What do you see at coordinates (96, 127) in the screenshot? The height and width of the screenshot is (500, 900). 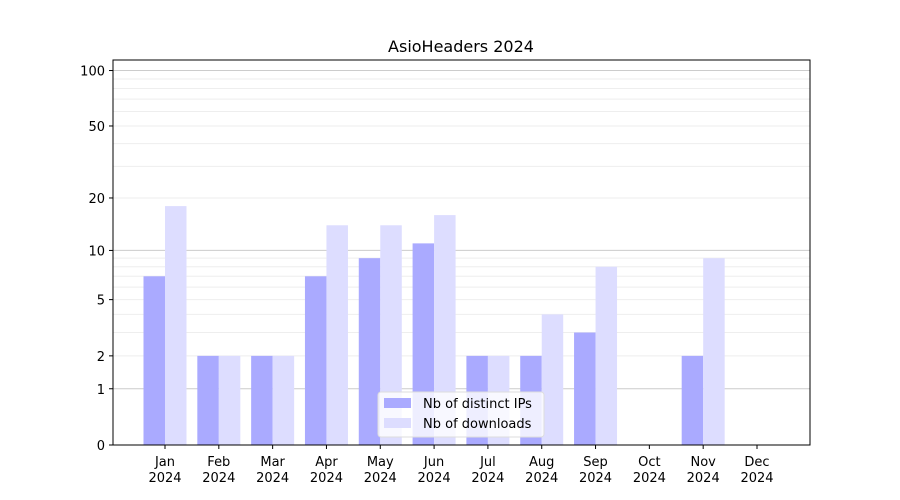 I see `y-tick-label: 50` at bounding box center [96, 127].